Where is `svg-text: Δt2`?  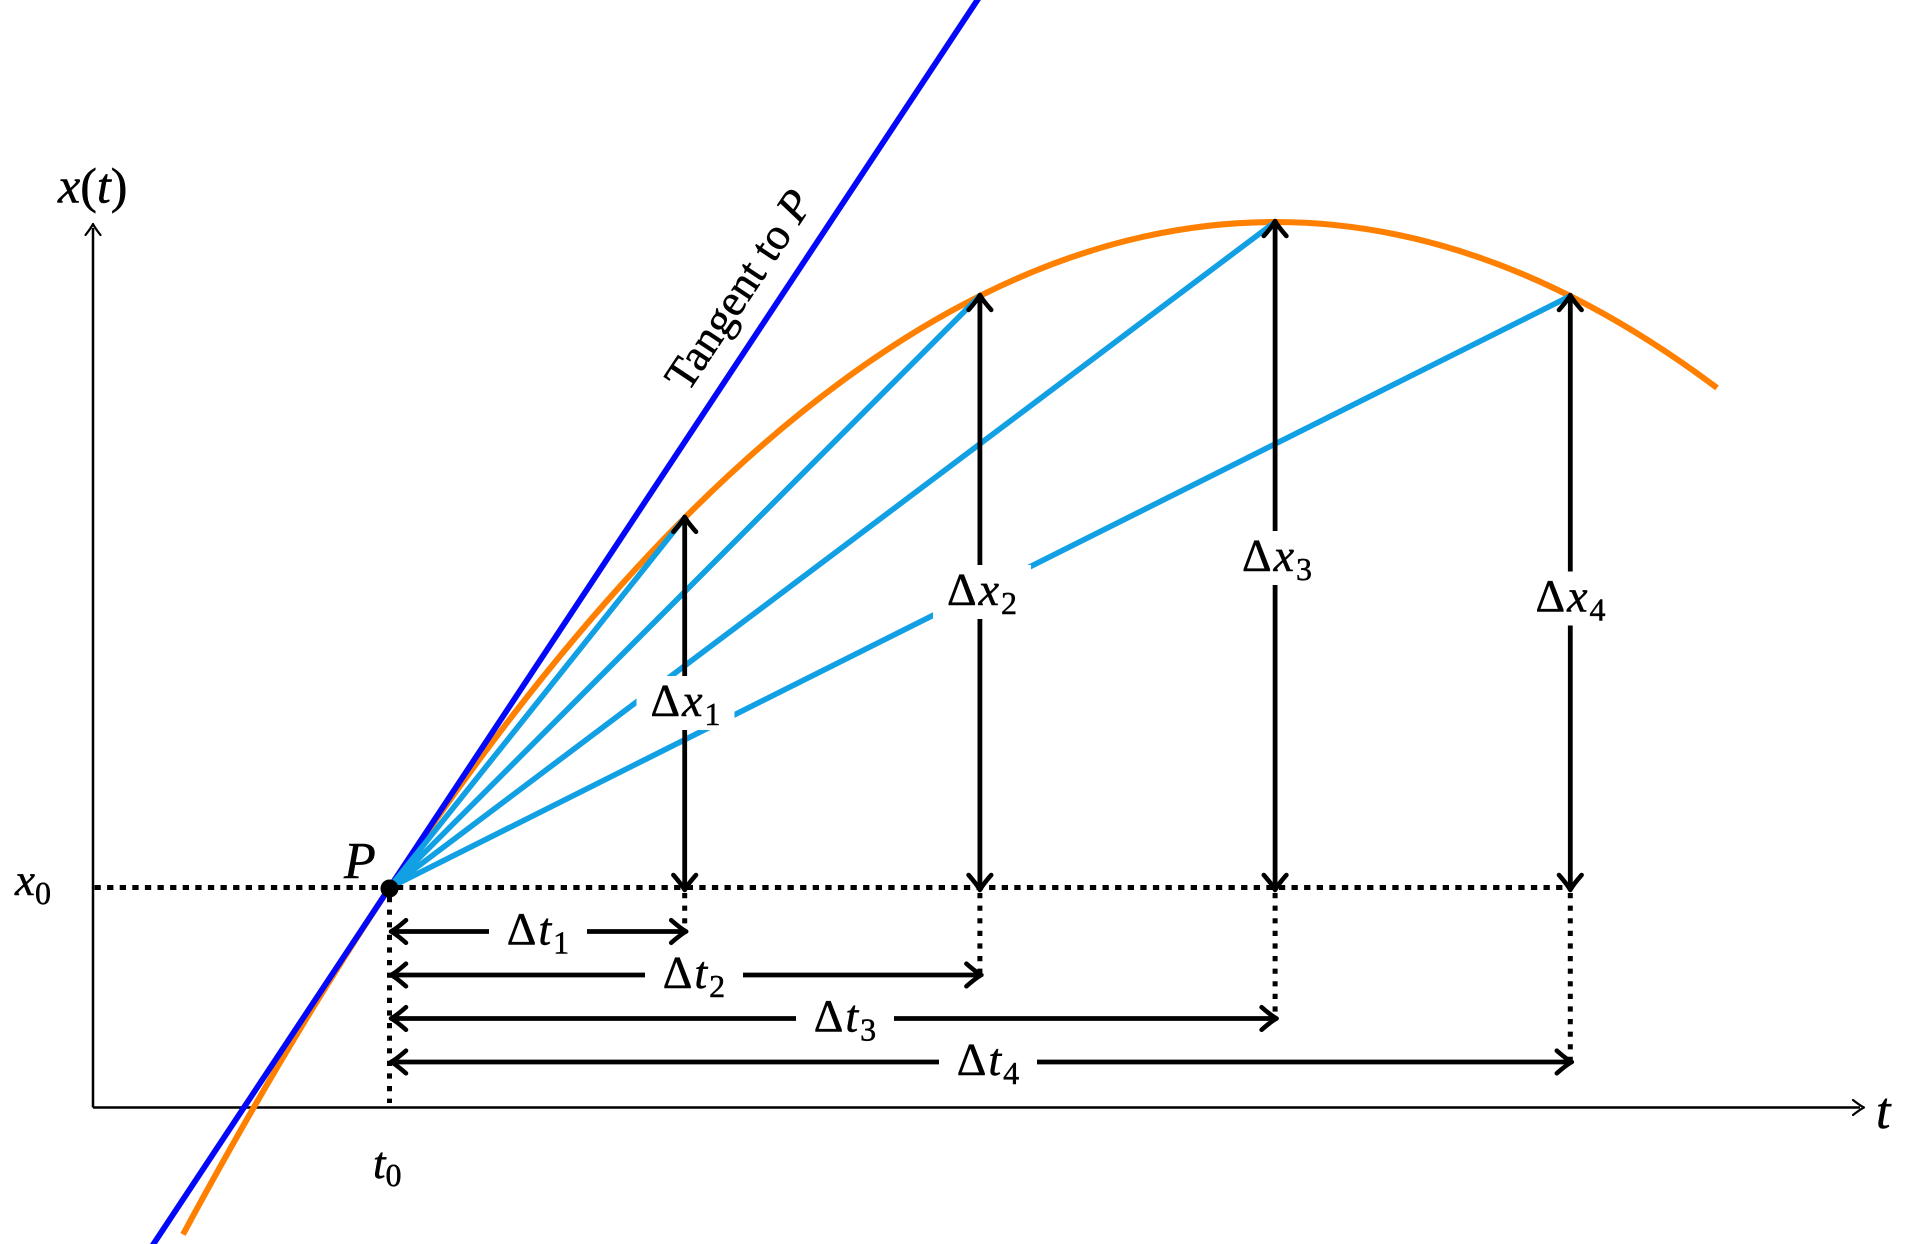
svg-text: Δt2 is located at coordinates (694, 975).